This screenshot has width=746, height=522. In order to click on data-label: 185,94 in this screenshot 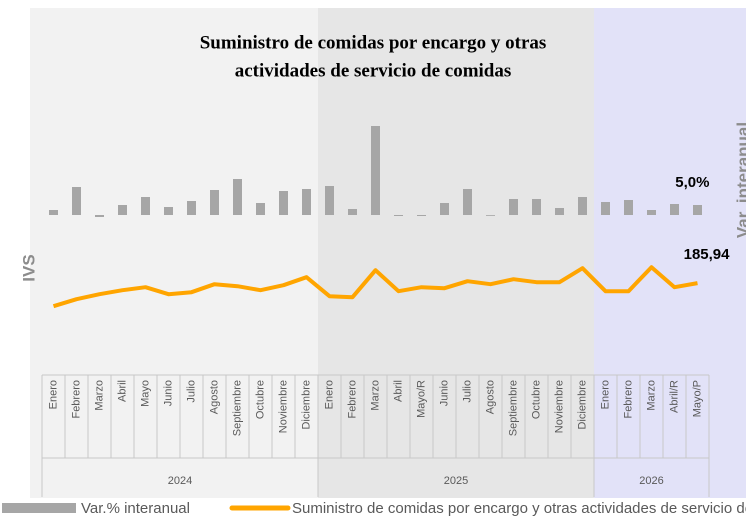, I will do `click(707, 254)`.